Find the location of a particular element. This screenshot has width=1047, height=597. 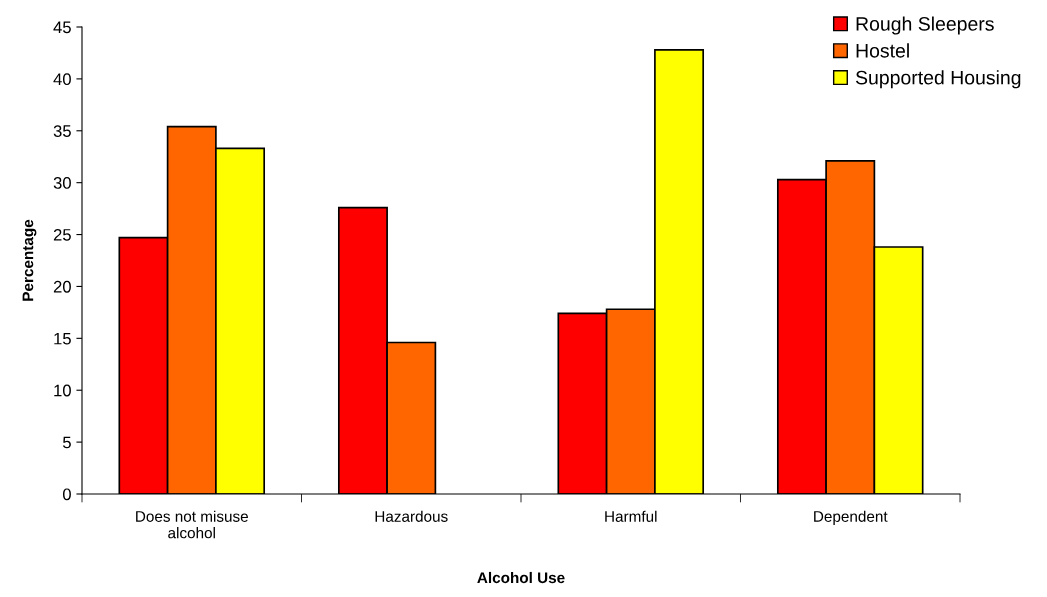

legend-label: Rough Sleepers is located at coordinates (925, 25).